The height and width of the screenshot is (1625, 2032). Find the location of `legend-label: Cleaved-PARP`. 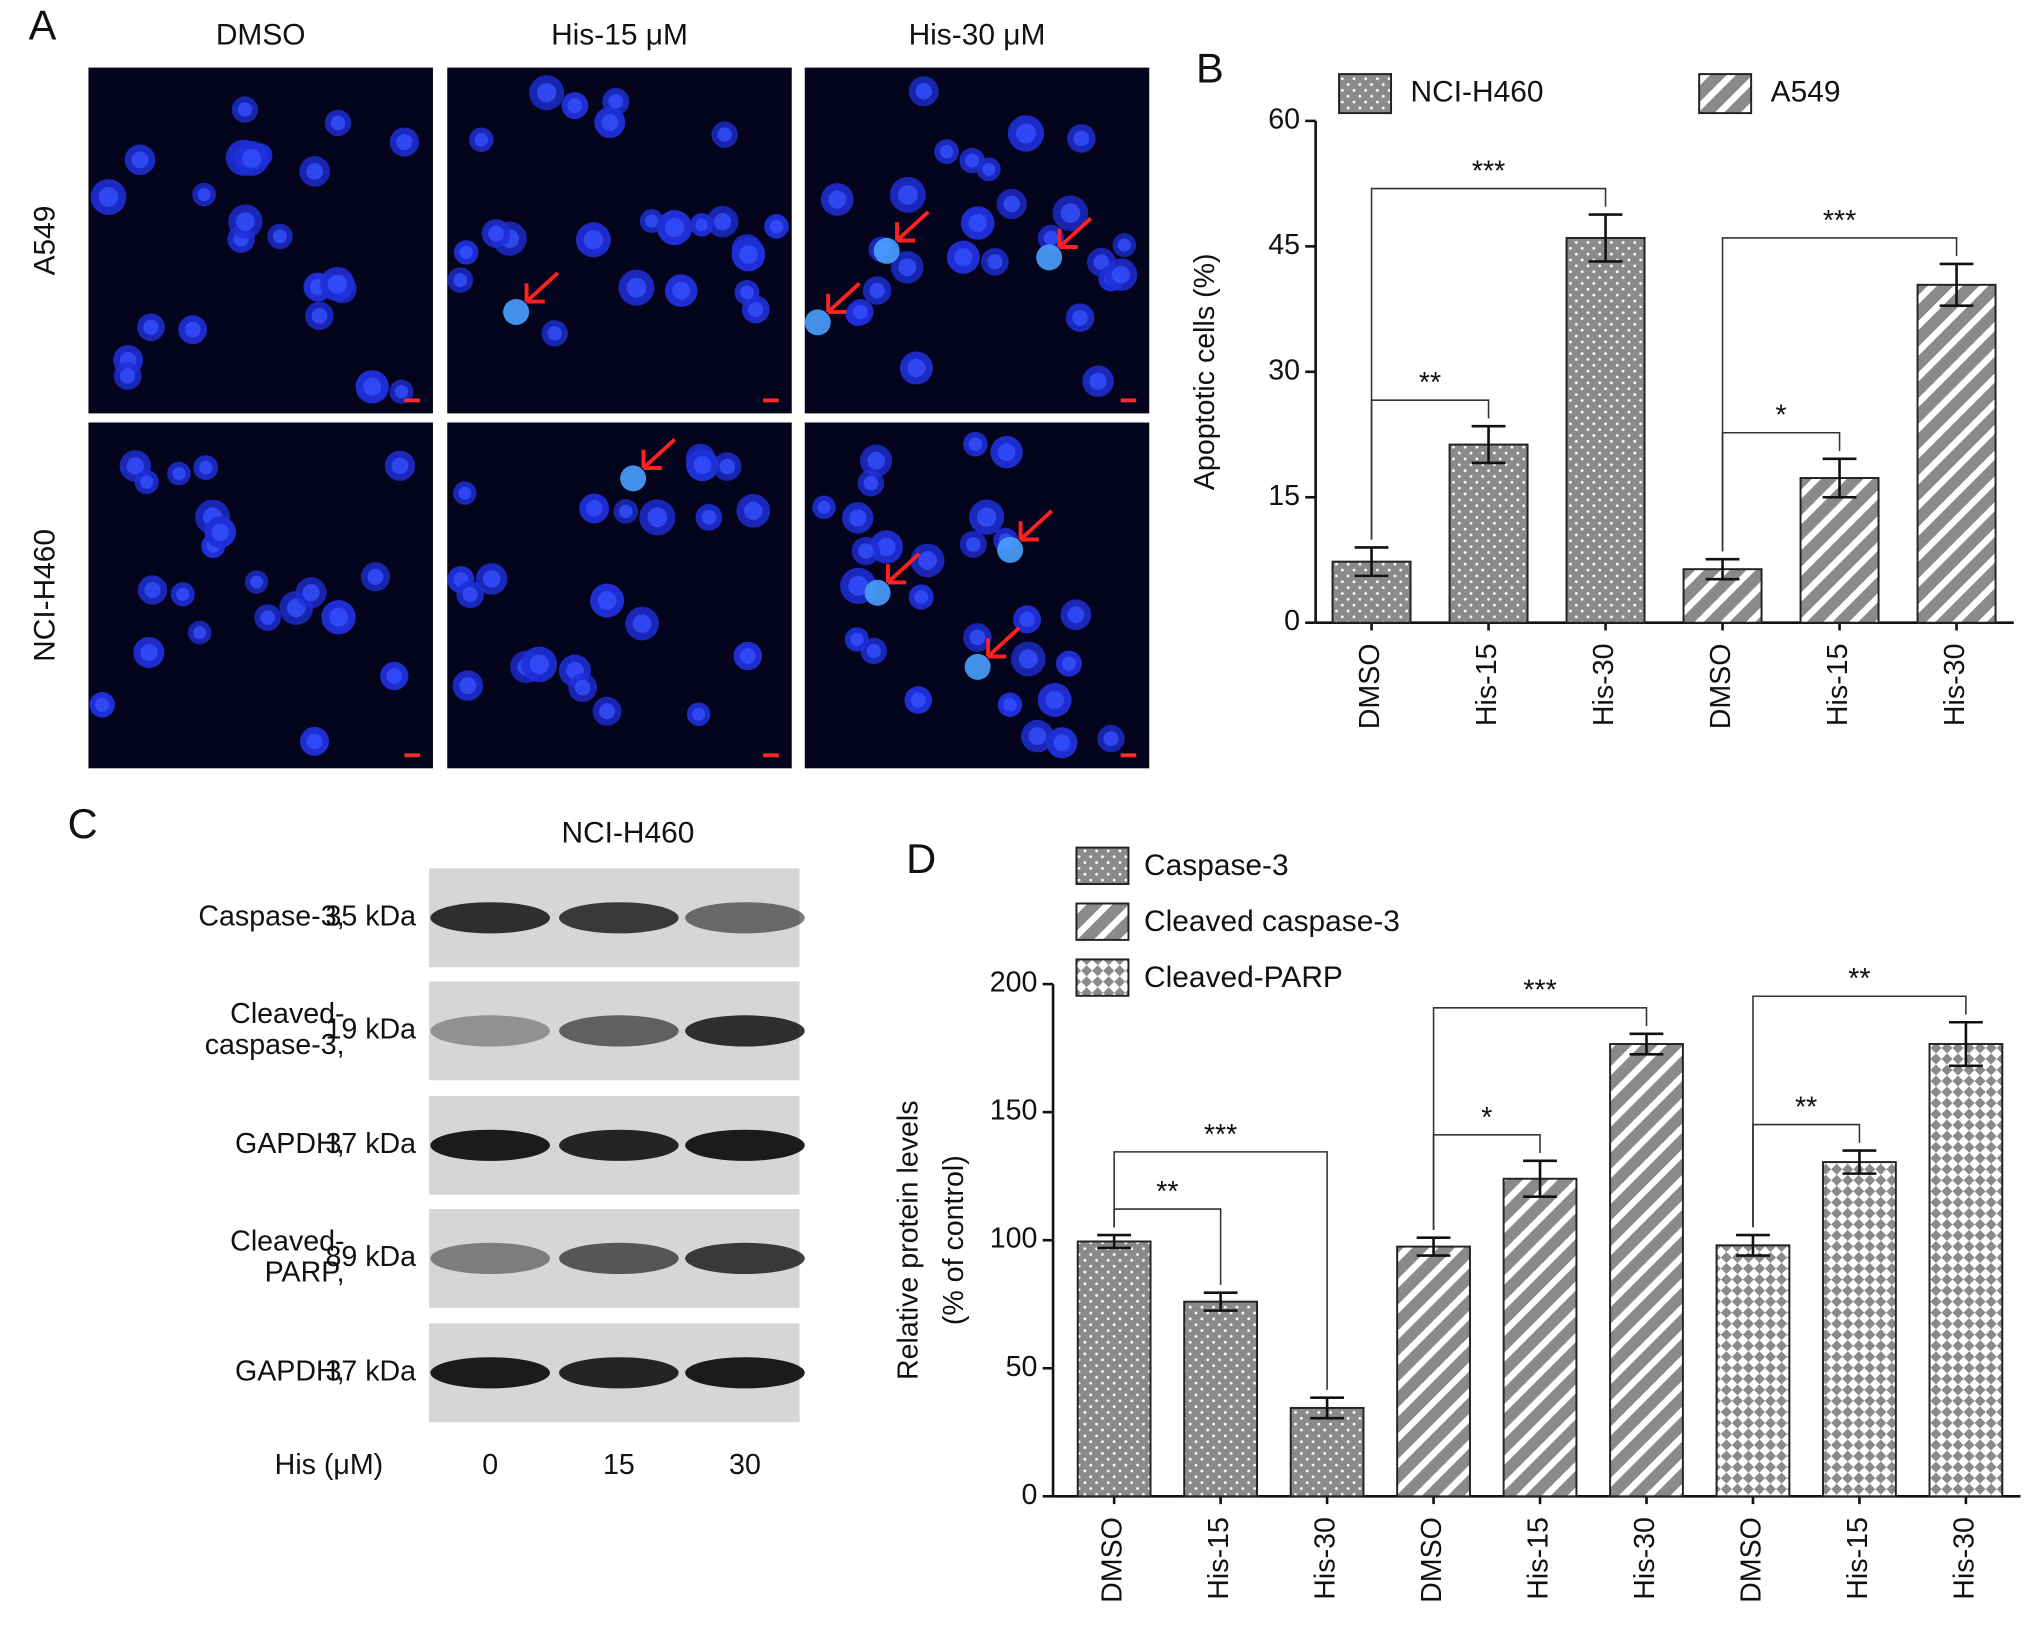

legend-label: Cleaved-PARP is located at coordinates (1243, 977).